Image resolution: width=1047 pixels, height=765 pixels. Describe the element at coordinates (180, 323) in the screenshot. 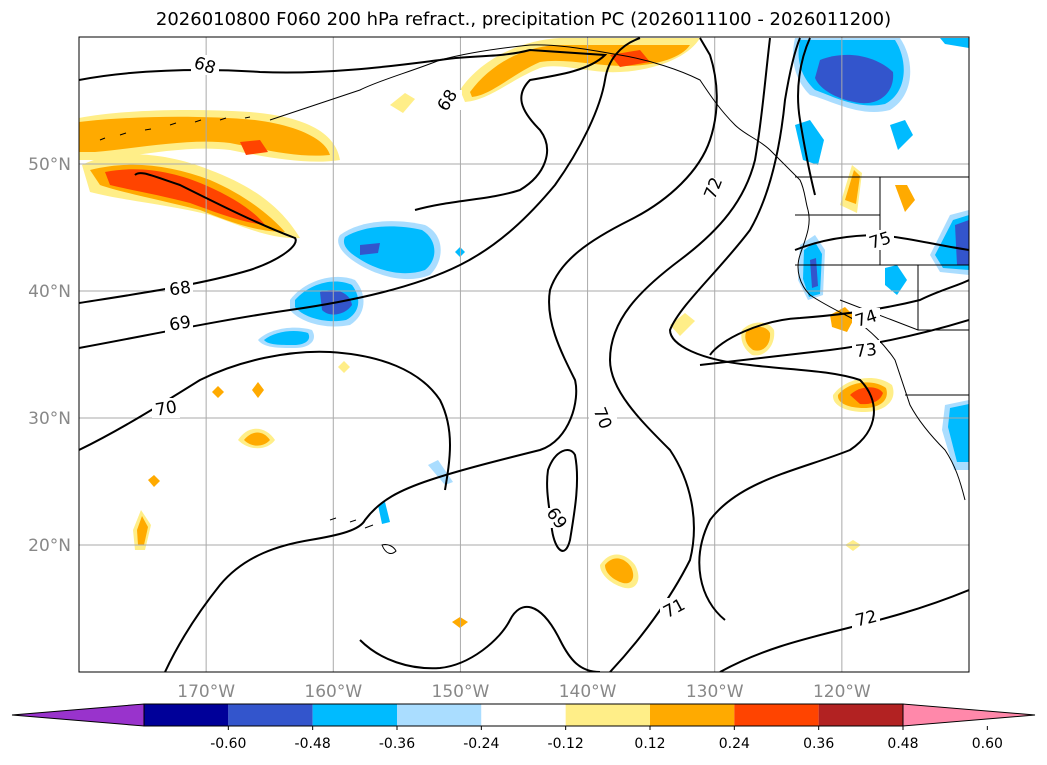

I see `contour-label: 69` at that location.